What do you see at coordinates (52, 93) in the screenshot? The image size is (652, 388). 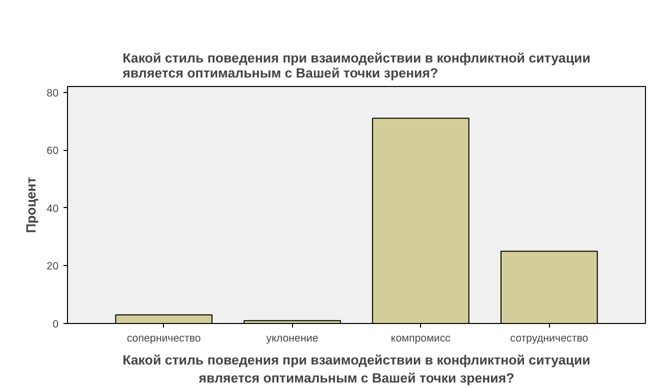 I see `y-tick-label: 80` at bounding box center [52, 93].